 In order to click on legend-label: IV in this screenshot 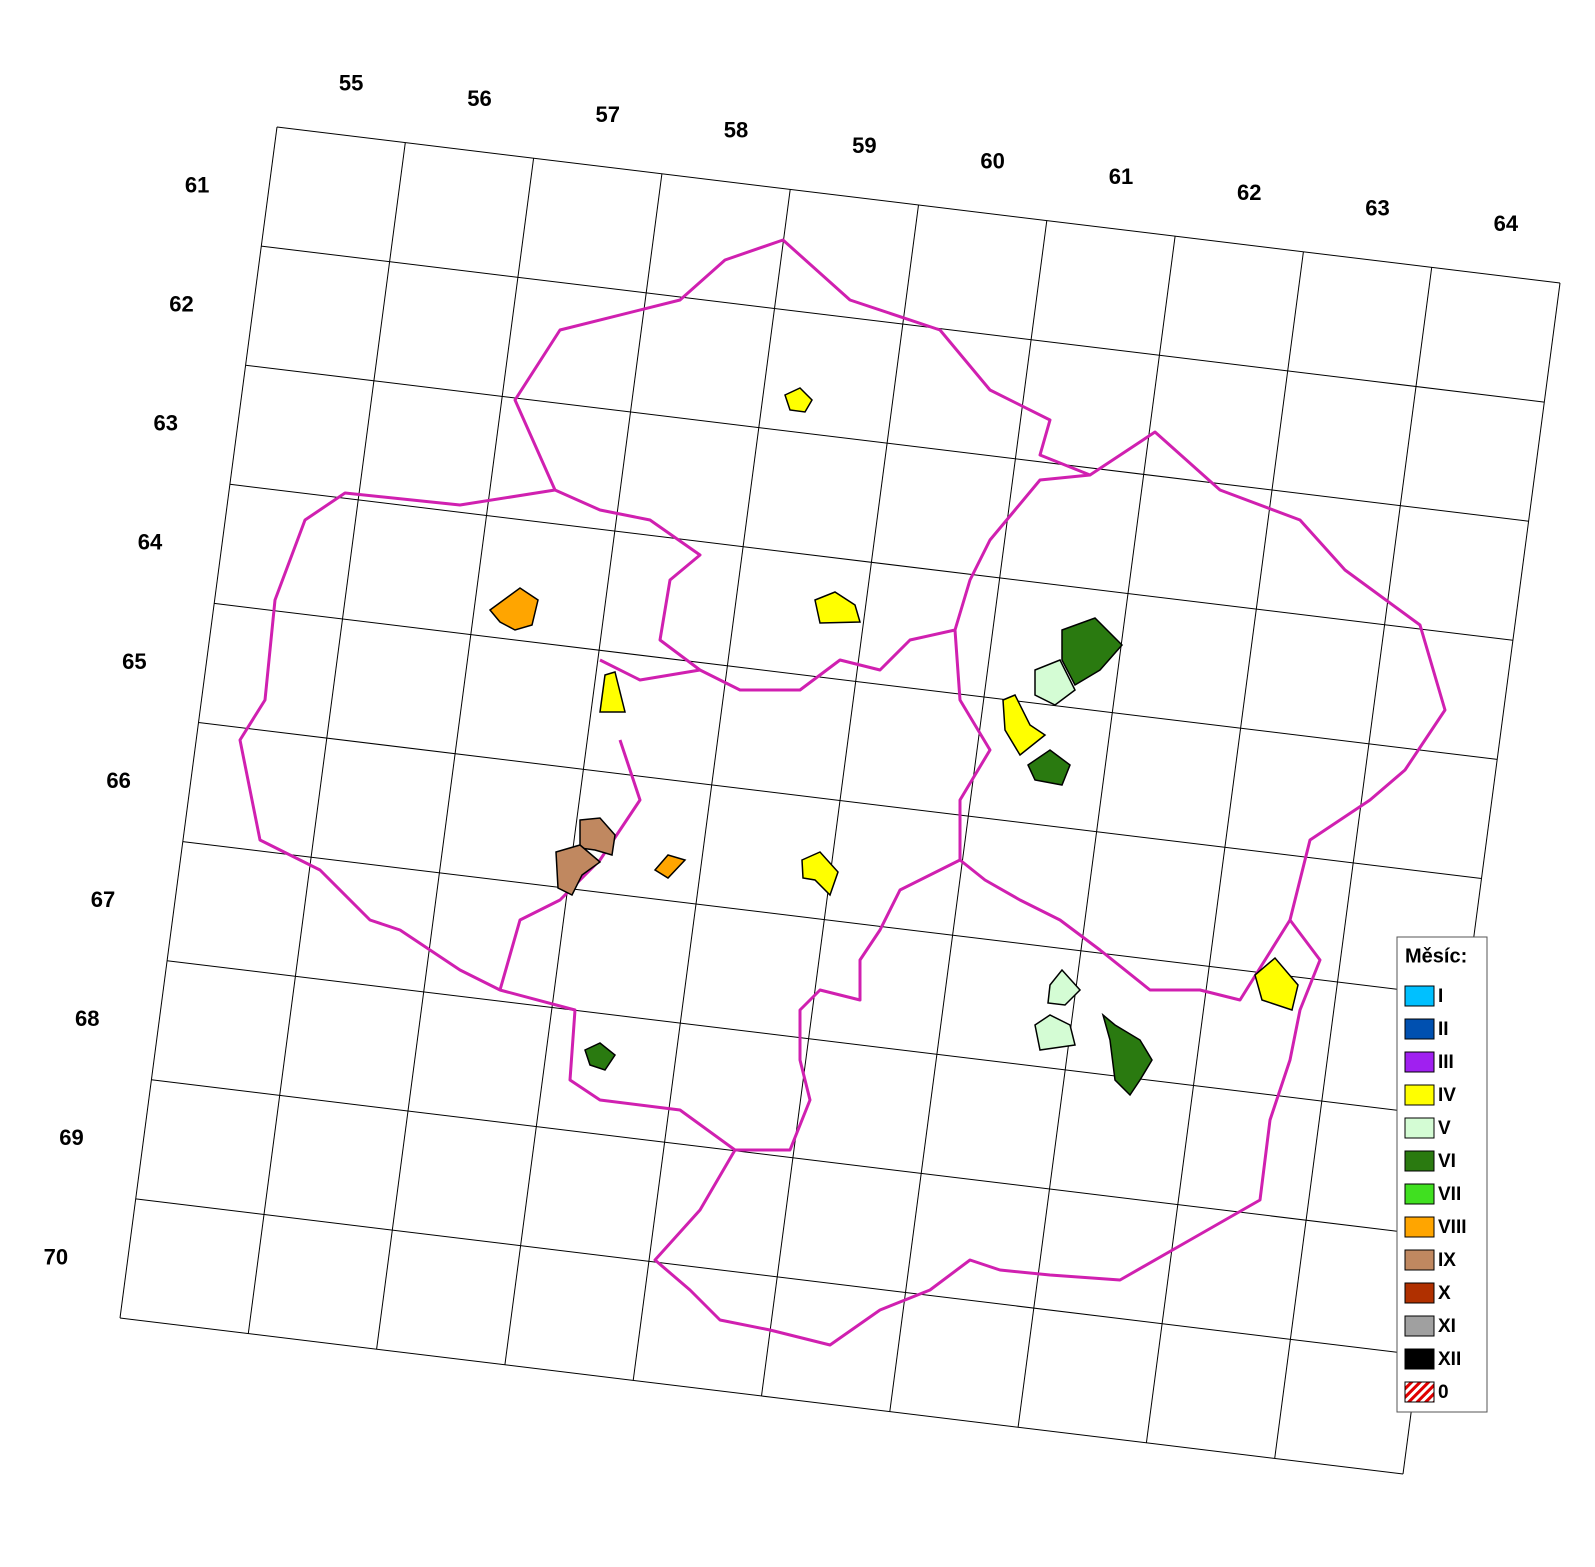, I will do `click(1447, 1095)`.